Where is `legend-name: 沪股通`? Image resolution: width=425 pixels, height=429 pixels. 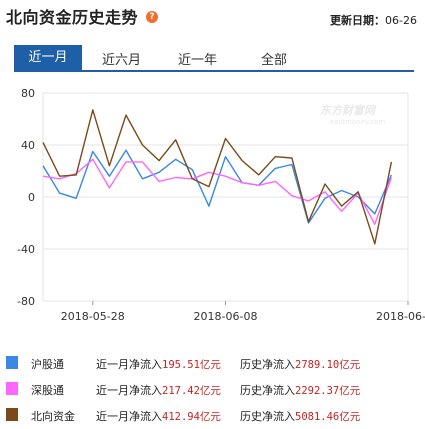 legend-name: 沪股通 is located at coordinates (47, 364).